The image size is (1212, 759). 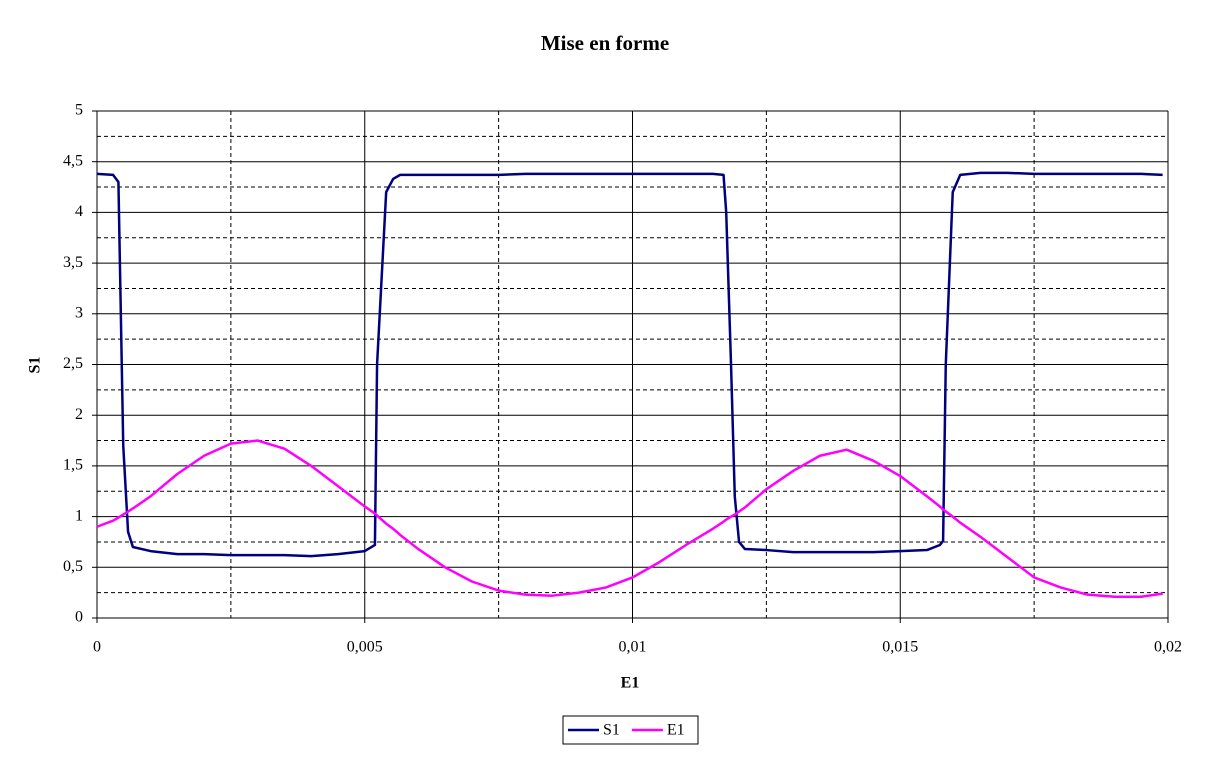 What do you see at coordinates (633, 647) in the screenshot?
I see `x-tick-label: 0,01` at bounding box center [633, 647].